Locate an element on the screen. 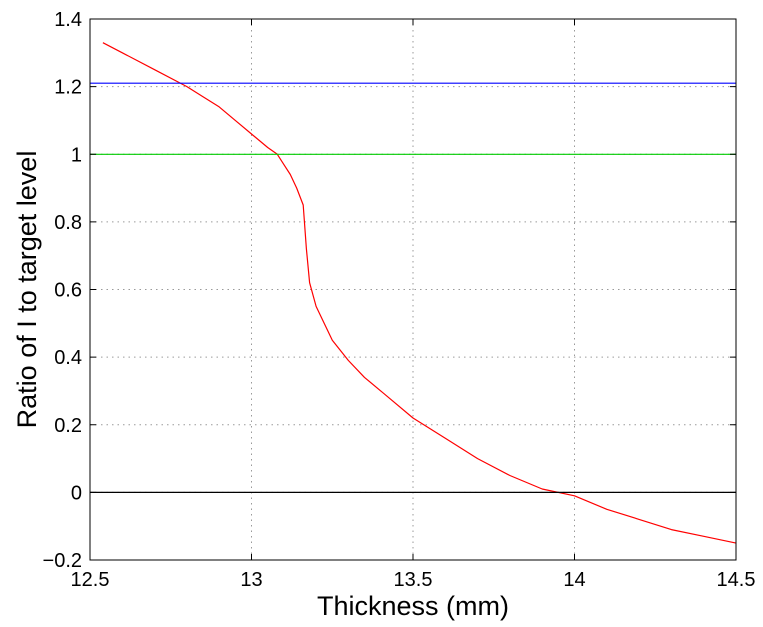 The image size is (763, 627). y-tick-label: 0.6 is located at coordinates (68, 291).